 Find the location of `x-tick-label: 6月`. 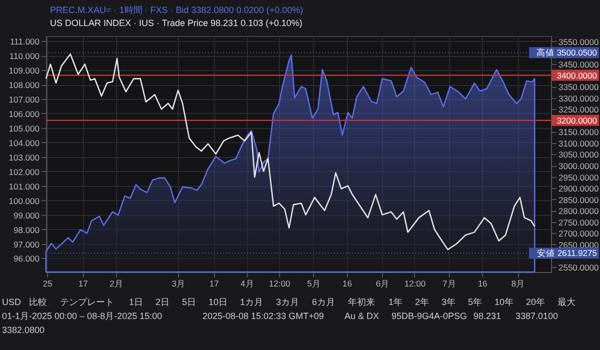

x-tick-label: 6月 is located at coordinates (383, 283).